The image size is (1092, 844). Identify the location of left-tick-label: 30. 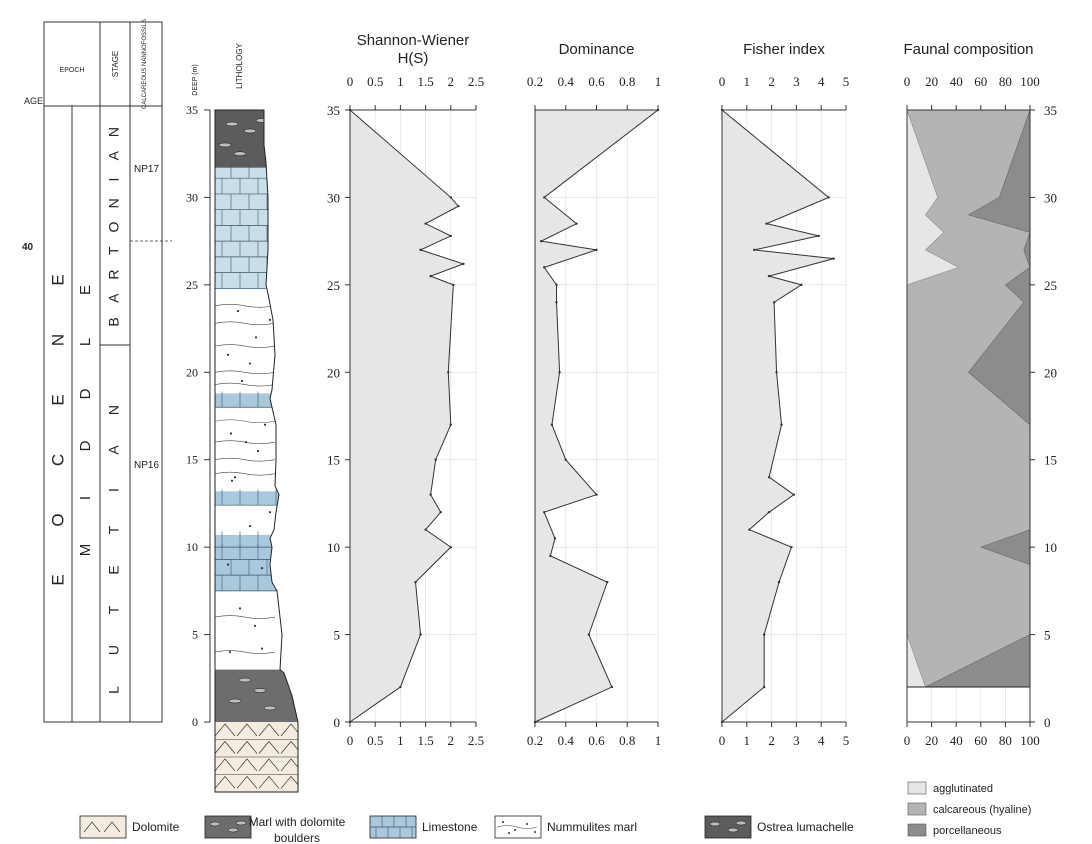
(333, 197).